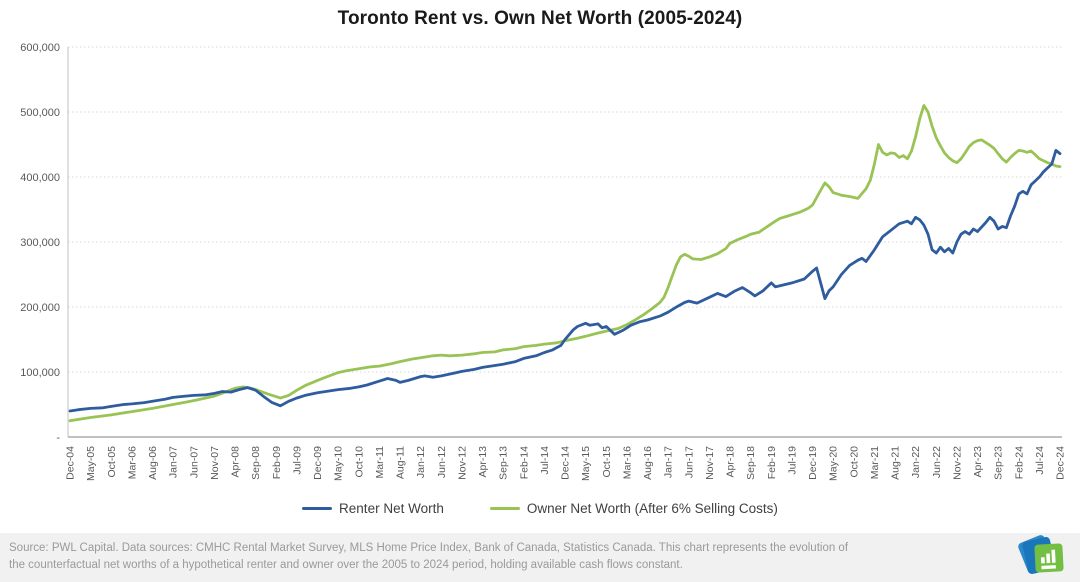 This screenshot has width=1080, height=582. I want to click on x-axis-label: Feb-14, so click(524, 462).